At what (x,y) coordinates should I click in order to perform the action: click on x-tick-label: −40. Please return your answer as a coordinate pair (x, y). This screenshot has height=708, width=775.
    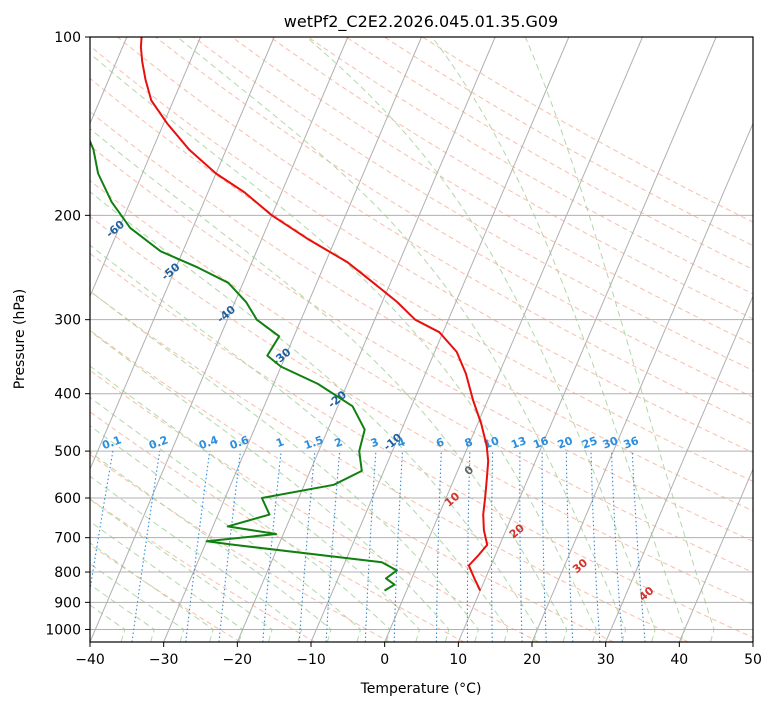
    Looking at the image, I should click on (90, 660).